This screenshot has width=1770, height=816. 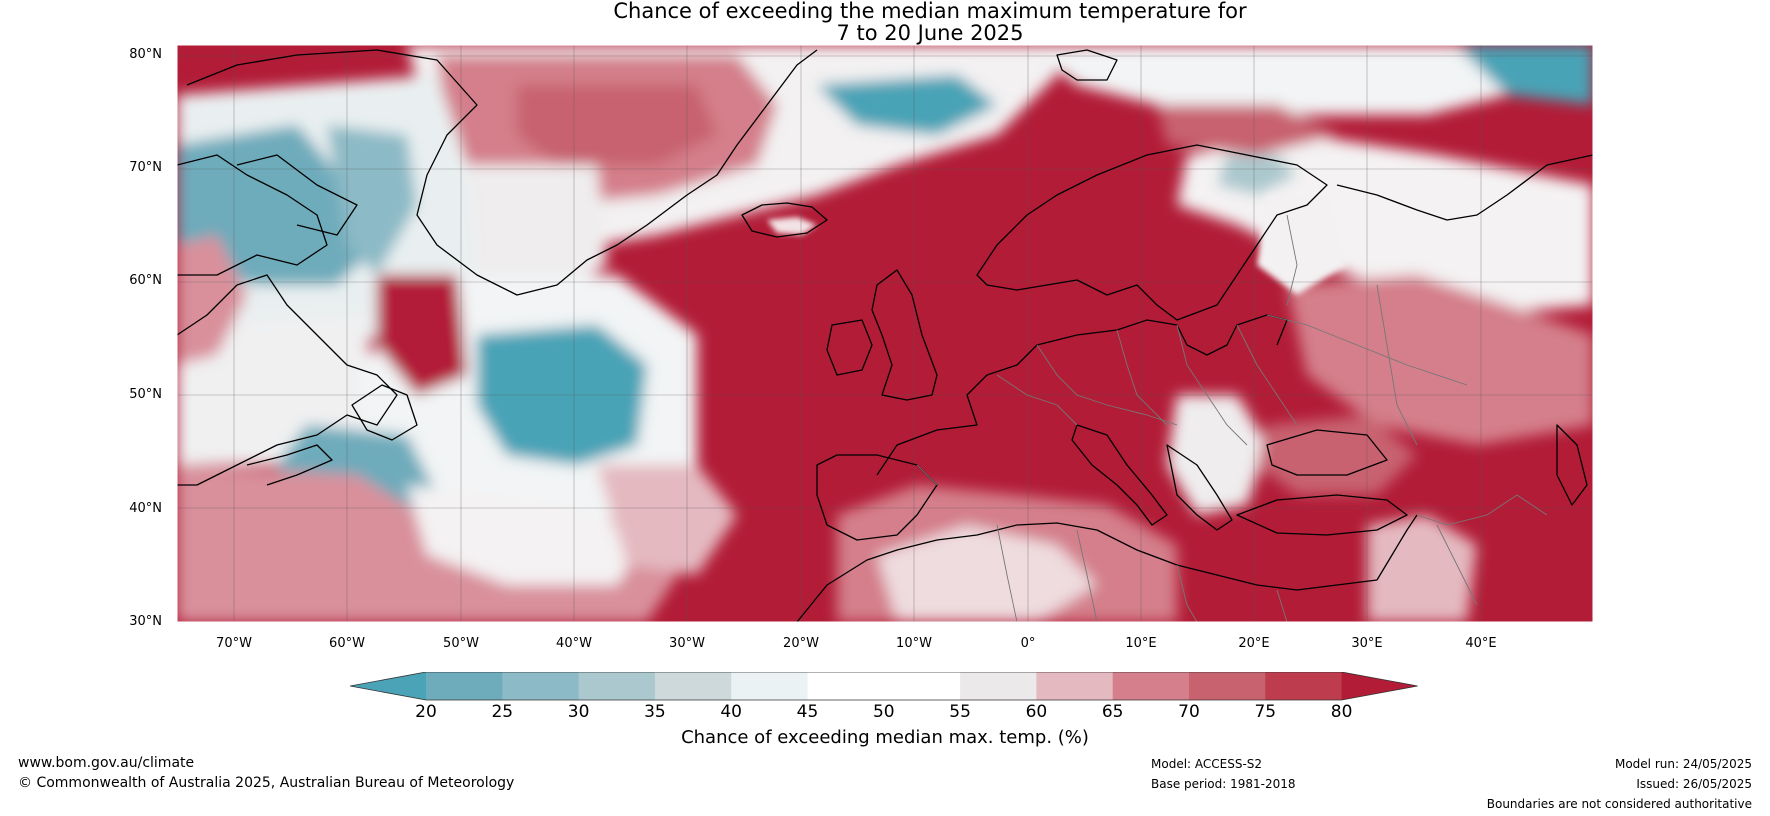 I want to click on colorbar-tick-label: 35, so click(x=655, y=712).